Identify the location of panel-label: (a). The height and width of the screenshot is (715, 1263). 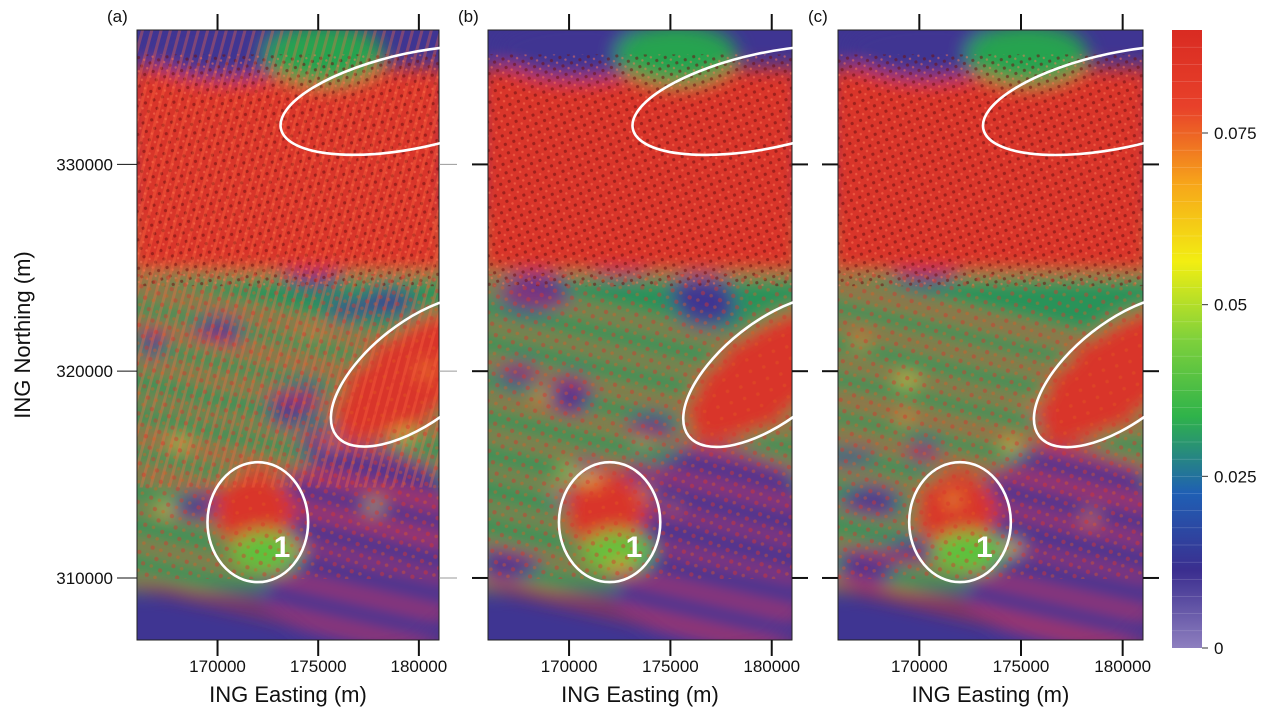
(117, 16).